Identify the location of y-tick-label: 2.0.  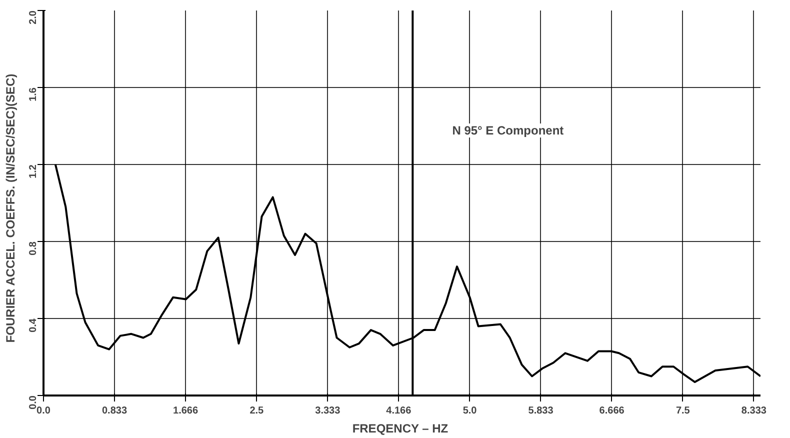
(33, 17).